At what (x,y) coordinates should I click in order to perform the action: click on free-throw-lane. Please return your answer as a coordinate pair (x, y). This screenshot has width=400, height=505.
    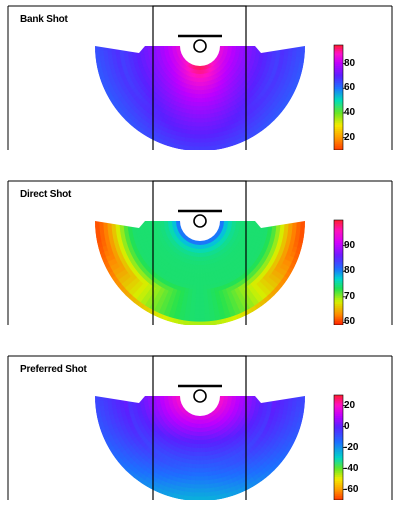
    Looking at the image, I should click on (199, 77).